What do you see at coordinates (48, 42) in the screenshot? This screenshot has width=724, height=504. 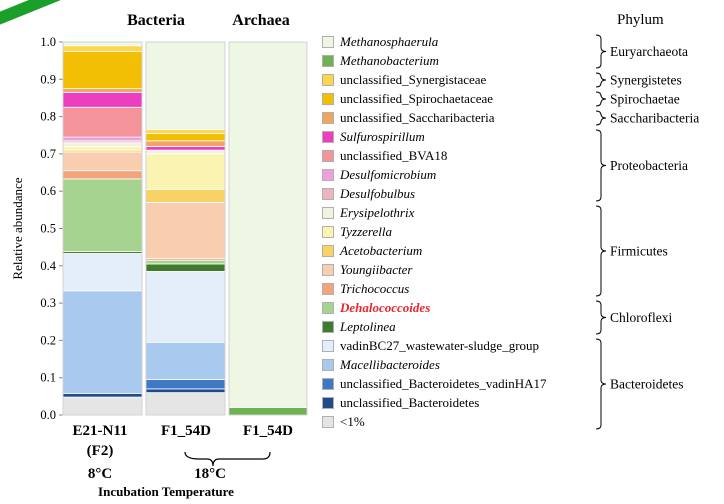 I see `y-tick-label: 1.0` at bounding box center [48, 42].